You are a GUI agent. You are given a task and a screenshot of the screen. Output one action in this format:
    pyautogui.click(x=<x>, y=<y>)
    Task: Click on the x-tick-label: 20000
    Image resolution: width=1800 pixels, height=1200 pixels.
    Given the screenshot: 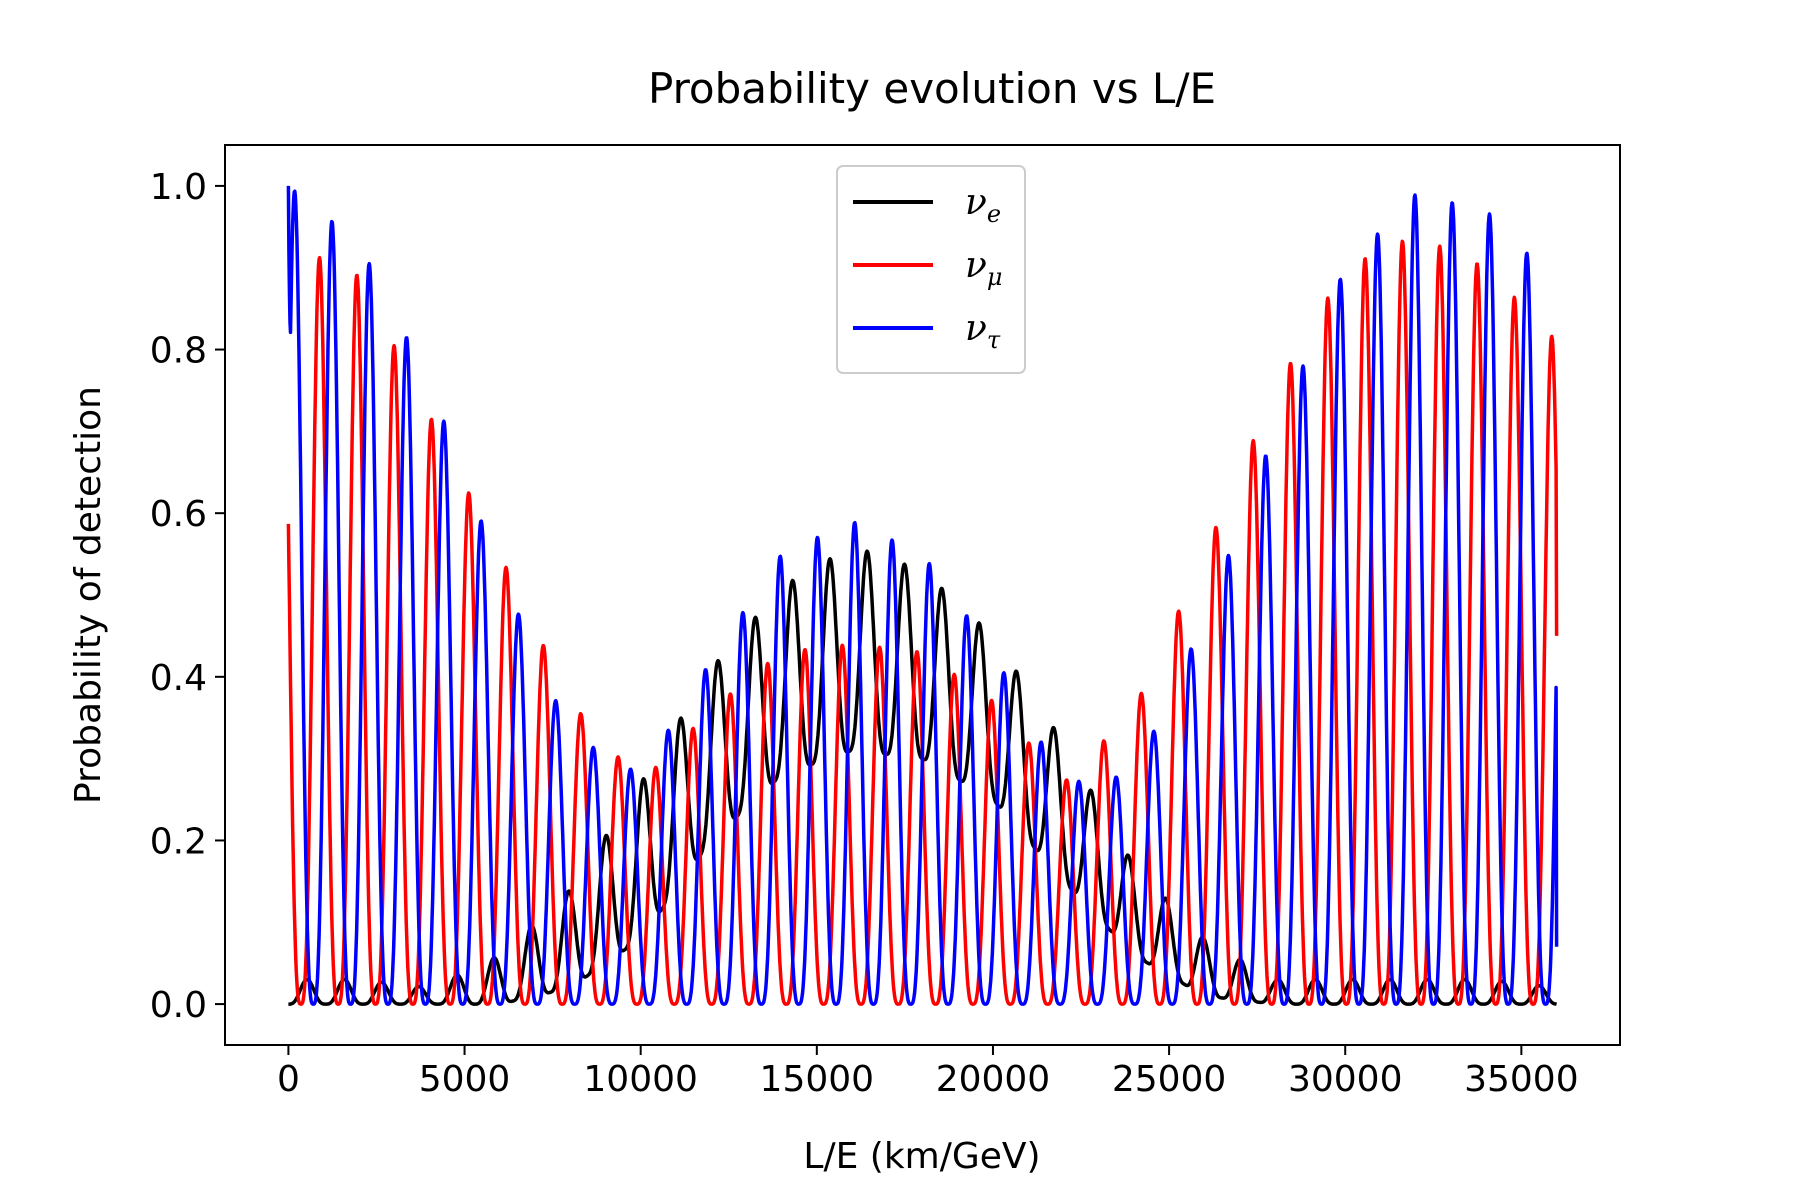 What is the action you would take?
    pyautogui.click(x=993, y=1079)
    